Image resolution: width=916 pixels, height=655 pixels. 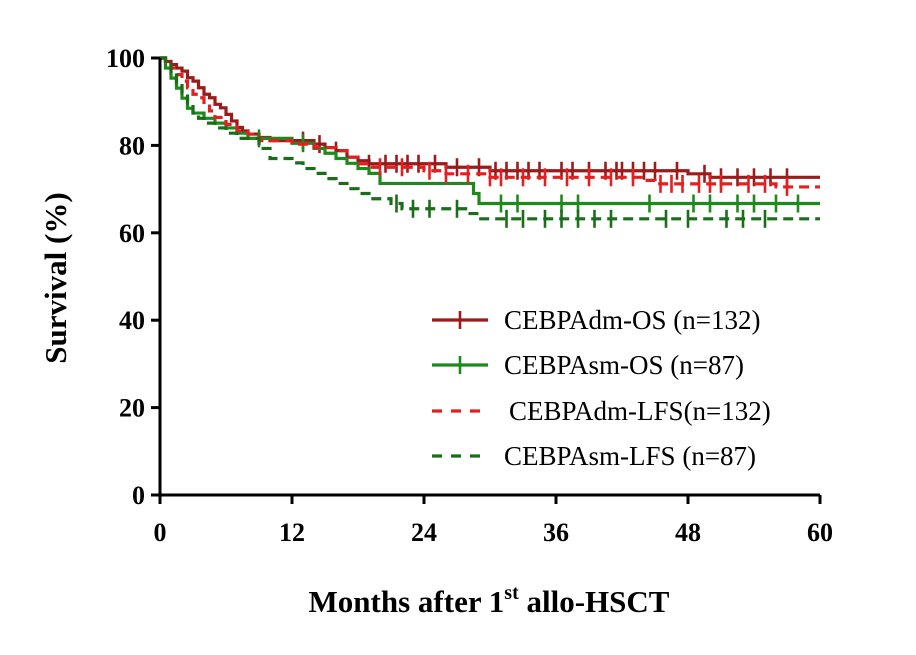 What do you see at coordinates (132, 233) in the screenshot?
I see `y-tick-label-60: 60` at bounding box center [132, 233].